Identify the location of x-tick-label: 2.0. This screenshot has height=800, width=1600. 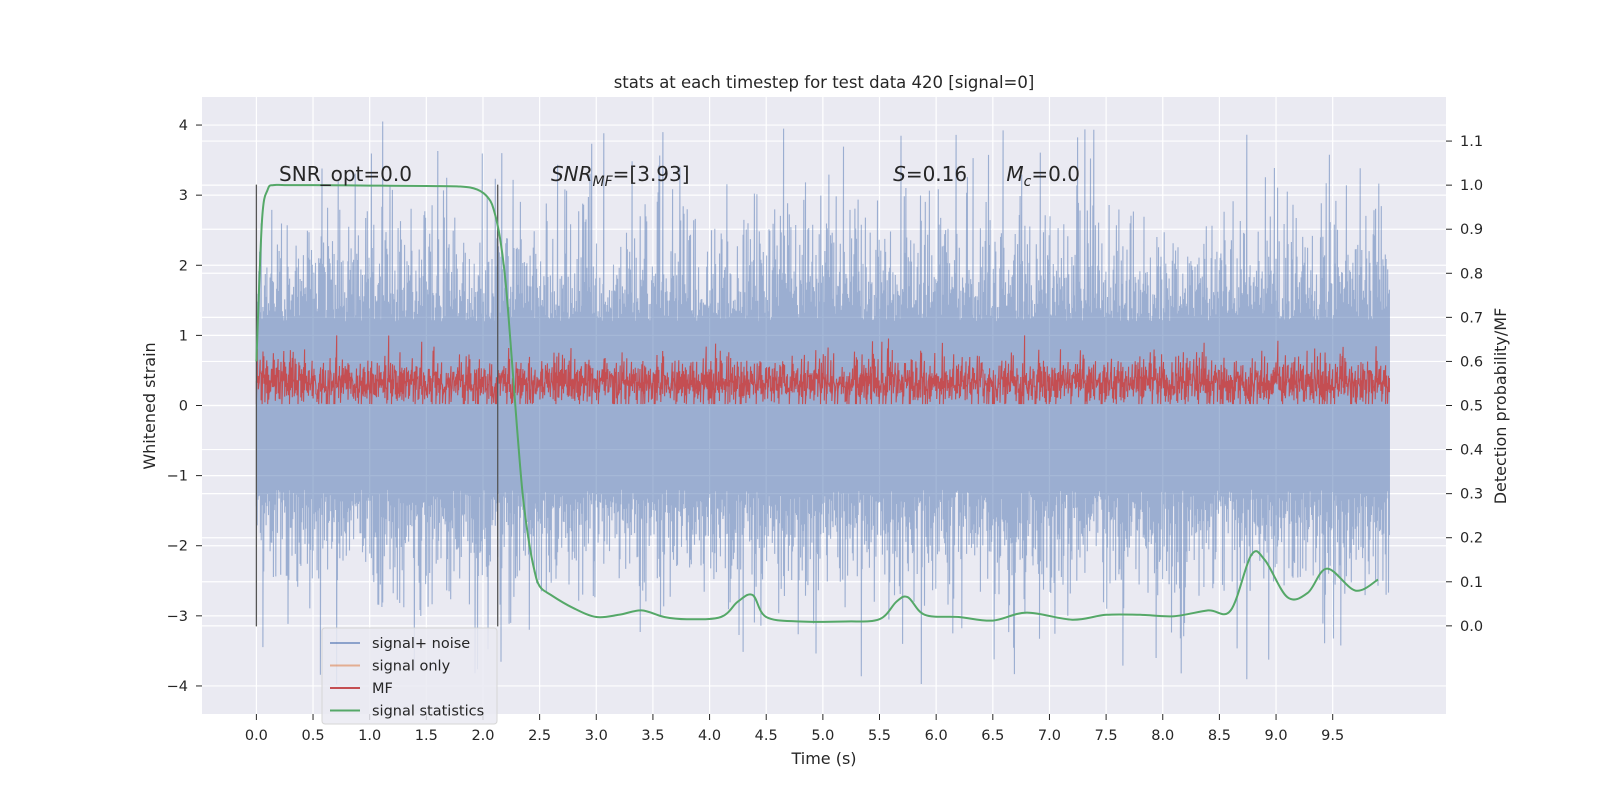
(482, 736).